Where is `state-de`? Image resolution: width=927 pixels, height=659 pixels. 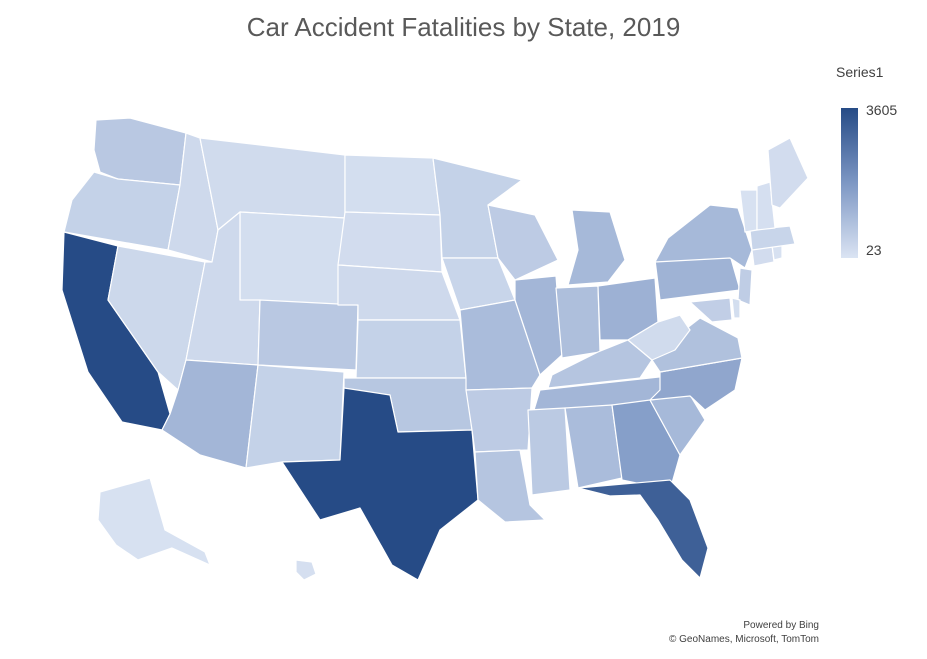
state-de is located at coordinates (736, 308).